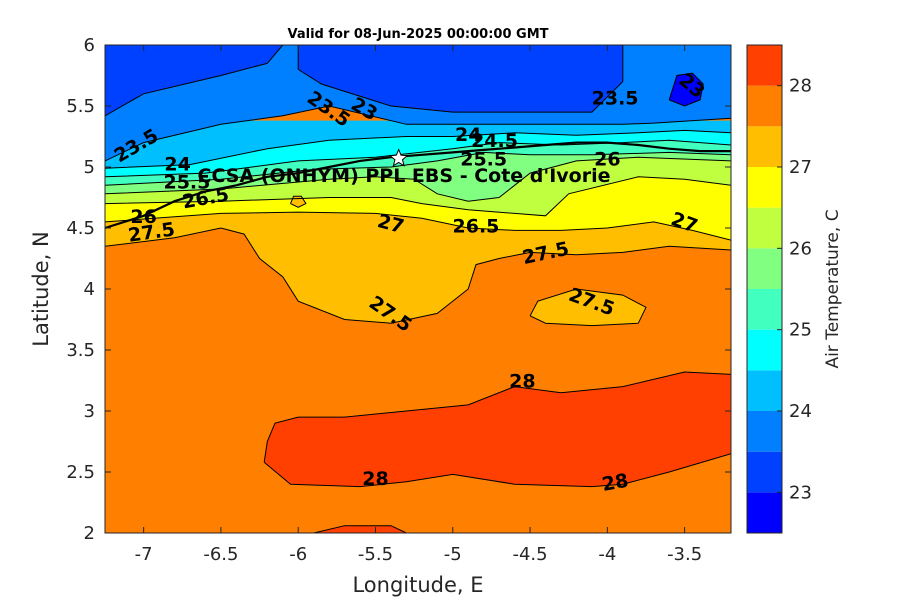  Describe the element at coordinates (220, 554) in the screenshot. I see `x-tick-label: -6.5` at that location.